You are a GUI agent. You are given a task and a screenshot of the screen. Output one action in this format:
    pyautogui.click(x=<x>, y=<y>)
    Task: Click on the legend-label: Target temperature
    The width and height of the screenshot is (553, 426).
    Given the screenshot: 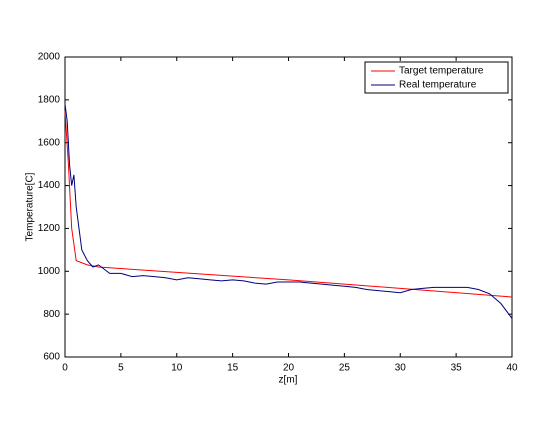 What is the action you would take?
    pyautogui.click(x=441, y=71)
    